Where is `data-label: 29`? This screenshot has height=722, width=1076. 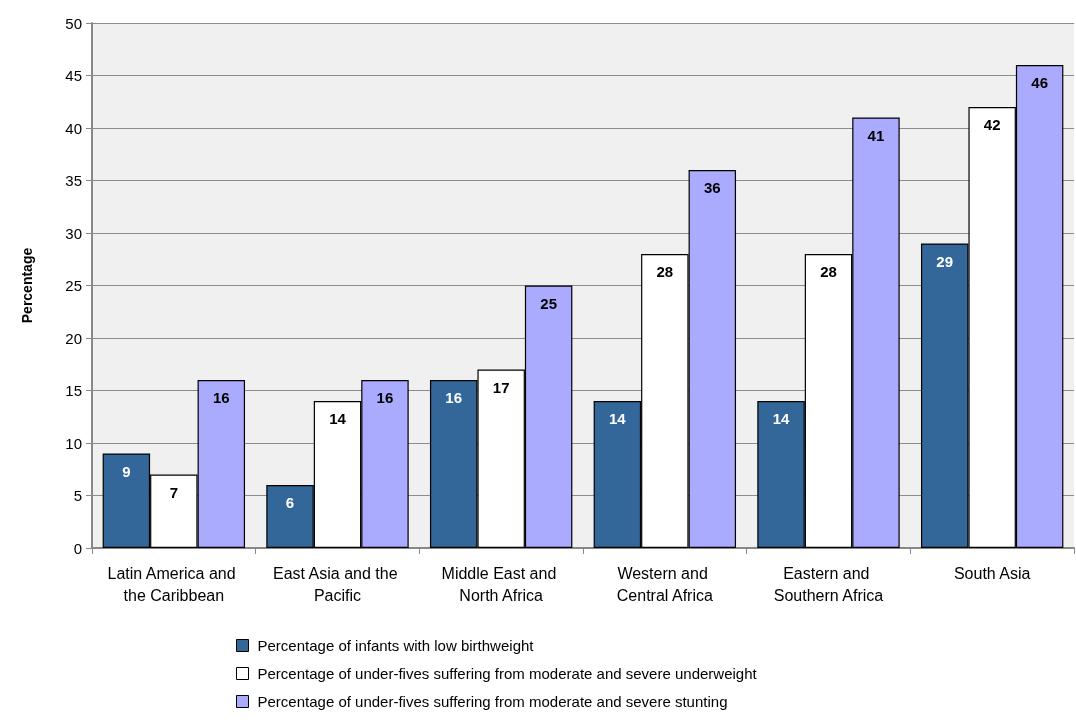
data-label: 29 is located at coordinates (945, 261).